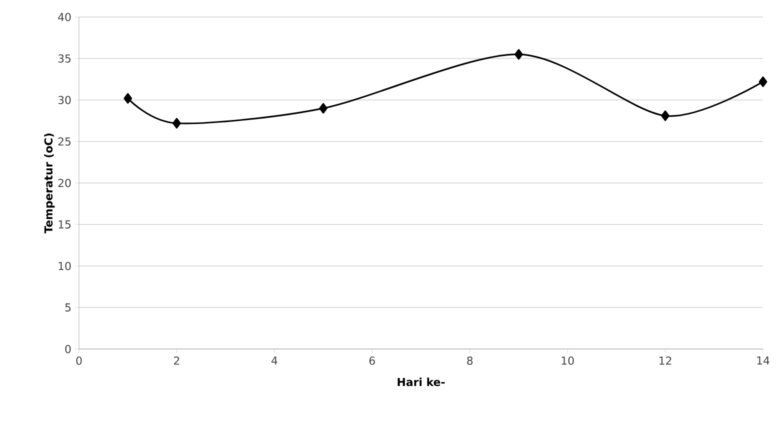 This screenshot has height=421, width=781. I want to click on x-tick-label: 2, so click(177, 360).